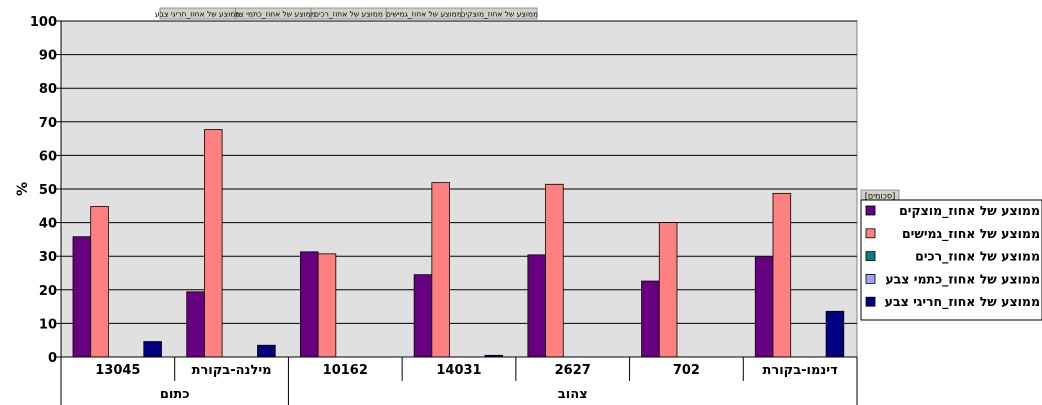  What do you see at coordinates (52, 358) in the screenshot?
I see `y-tick-label: 0` at bounding box center [52, 358].